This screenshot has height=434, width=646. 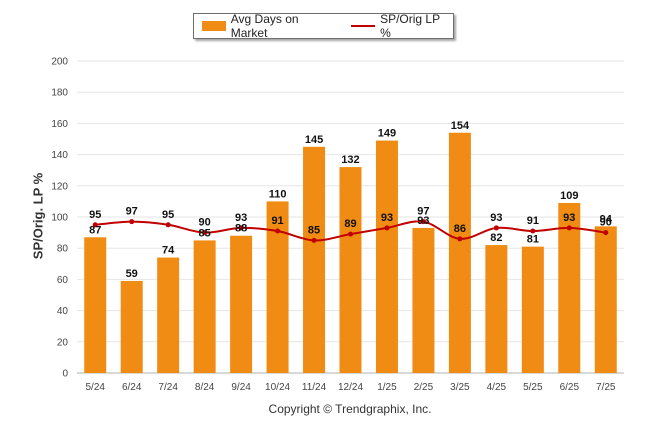 What do you see at coordinates (63, 280) in the screenshot?
I see `y-tick-label: 60` at bounding box center [63, 280].